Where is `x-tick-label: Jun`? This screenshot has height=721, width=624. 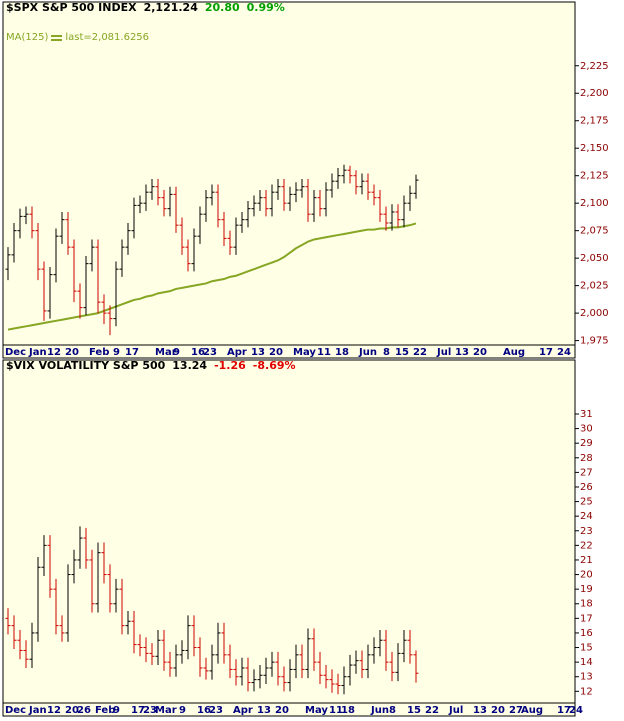 x-tick-label: Jun is located at coordinates (379, 710).